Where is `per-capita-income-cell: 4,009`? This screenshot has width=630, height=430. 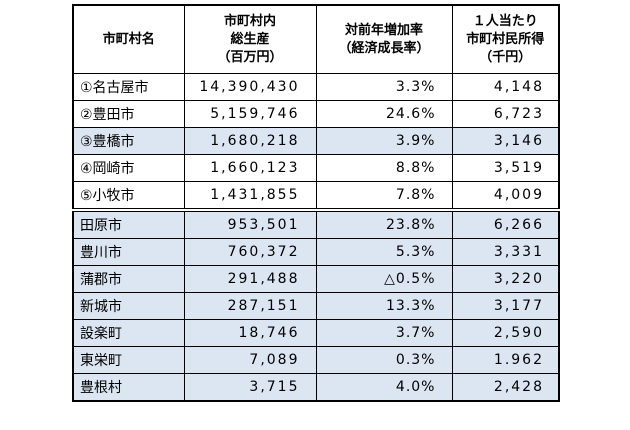 per-capita-income-cell: 4,009 is located at coordinates (505, 196).